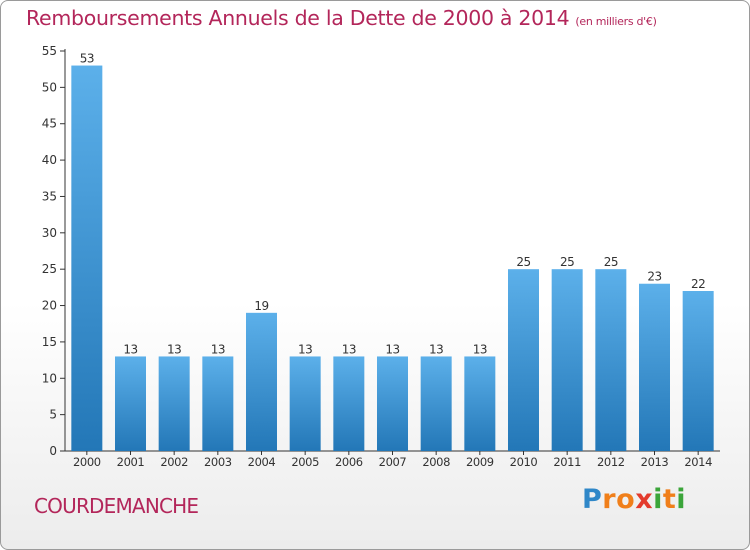  Describe the element at coordinates (49, 306) in the screenshot. I see `y-tick-label: 20` at that location.